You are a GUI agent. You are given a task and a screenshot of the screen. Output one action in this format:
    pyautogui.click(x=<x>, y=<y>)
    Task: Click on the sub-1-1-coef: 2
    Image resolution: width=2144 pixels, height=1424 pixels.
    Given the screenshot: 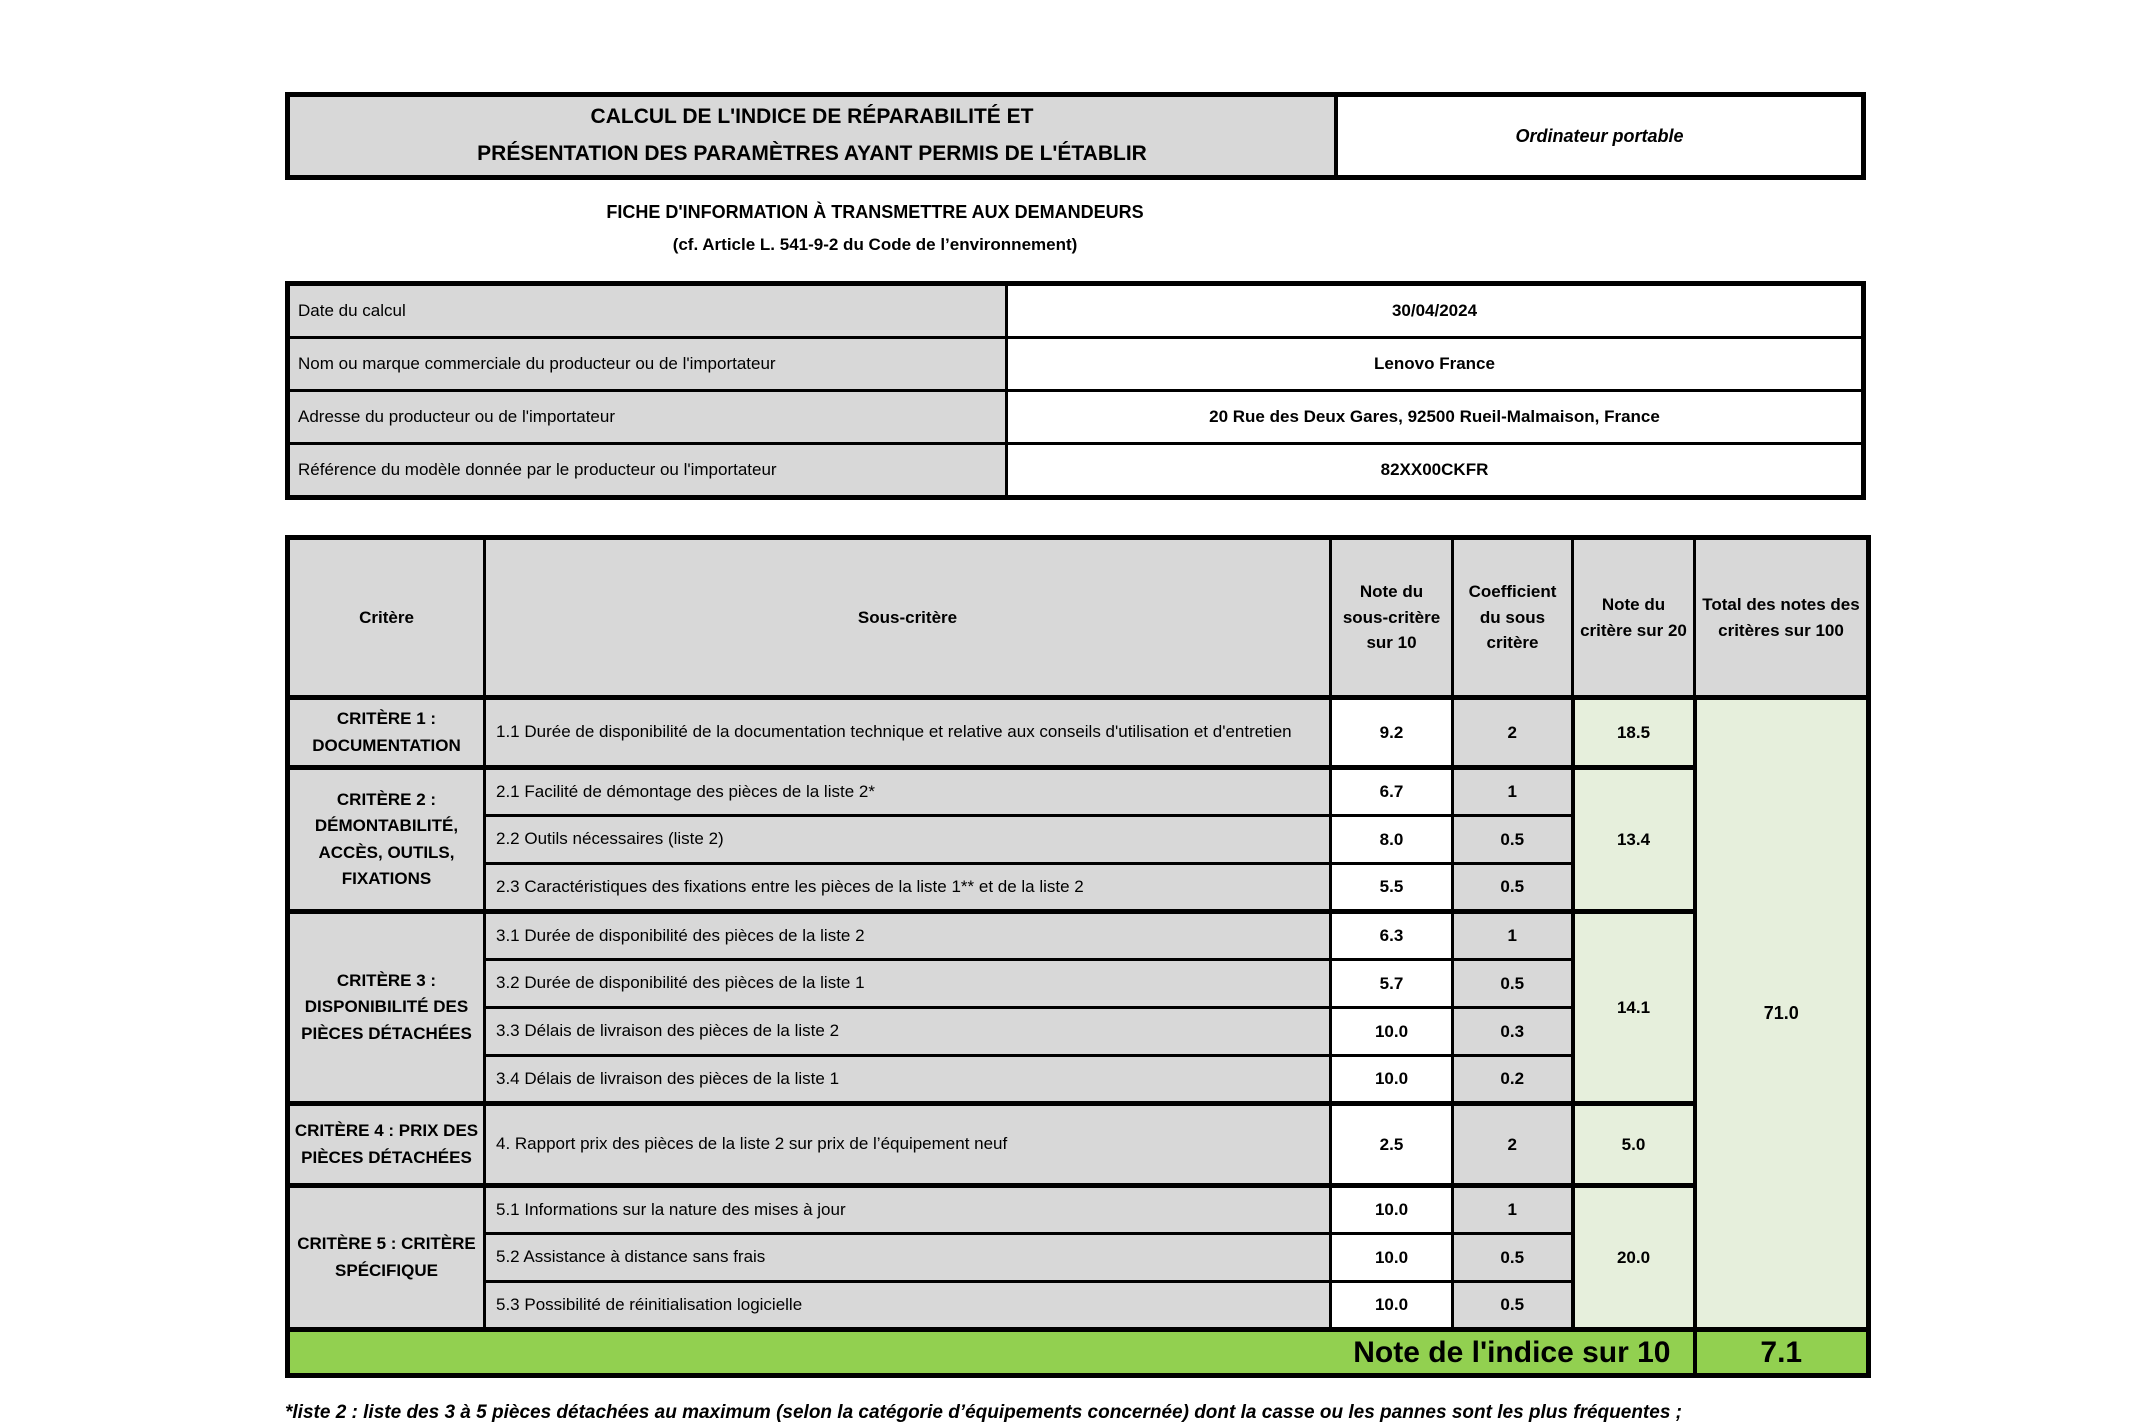 What is the action you would take?
    pyautogui.click(x=1512, y=732)
    